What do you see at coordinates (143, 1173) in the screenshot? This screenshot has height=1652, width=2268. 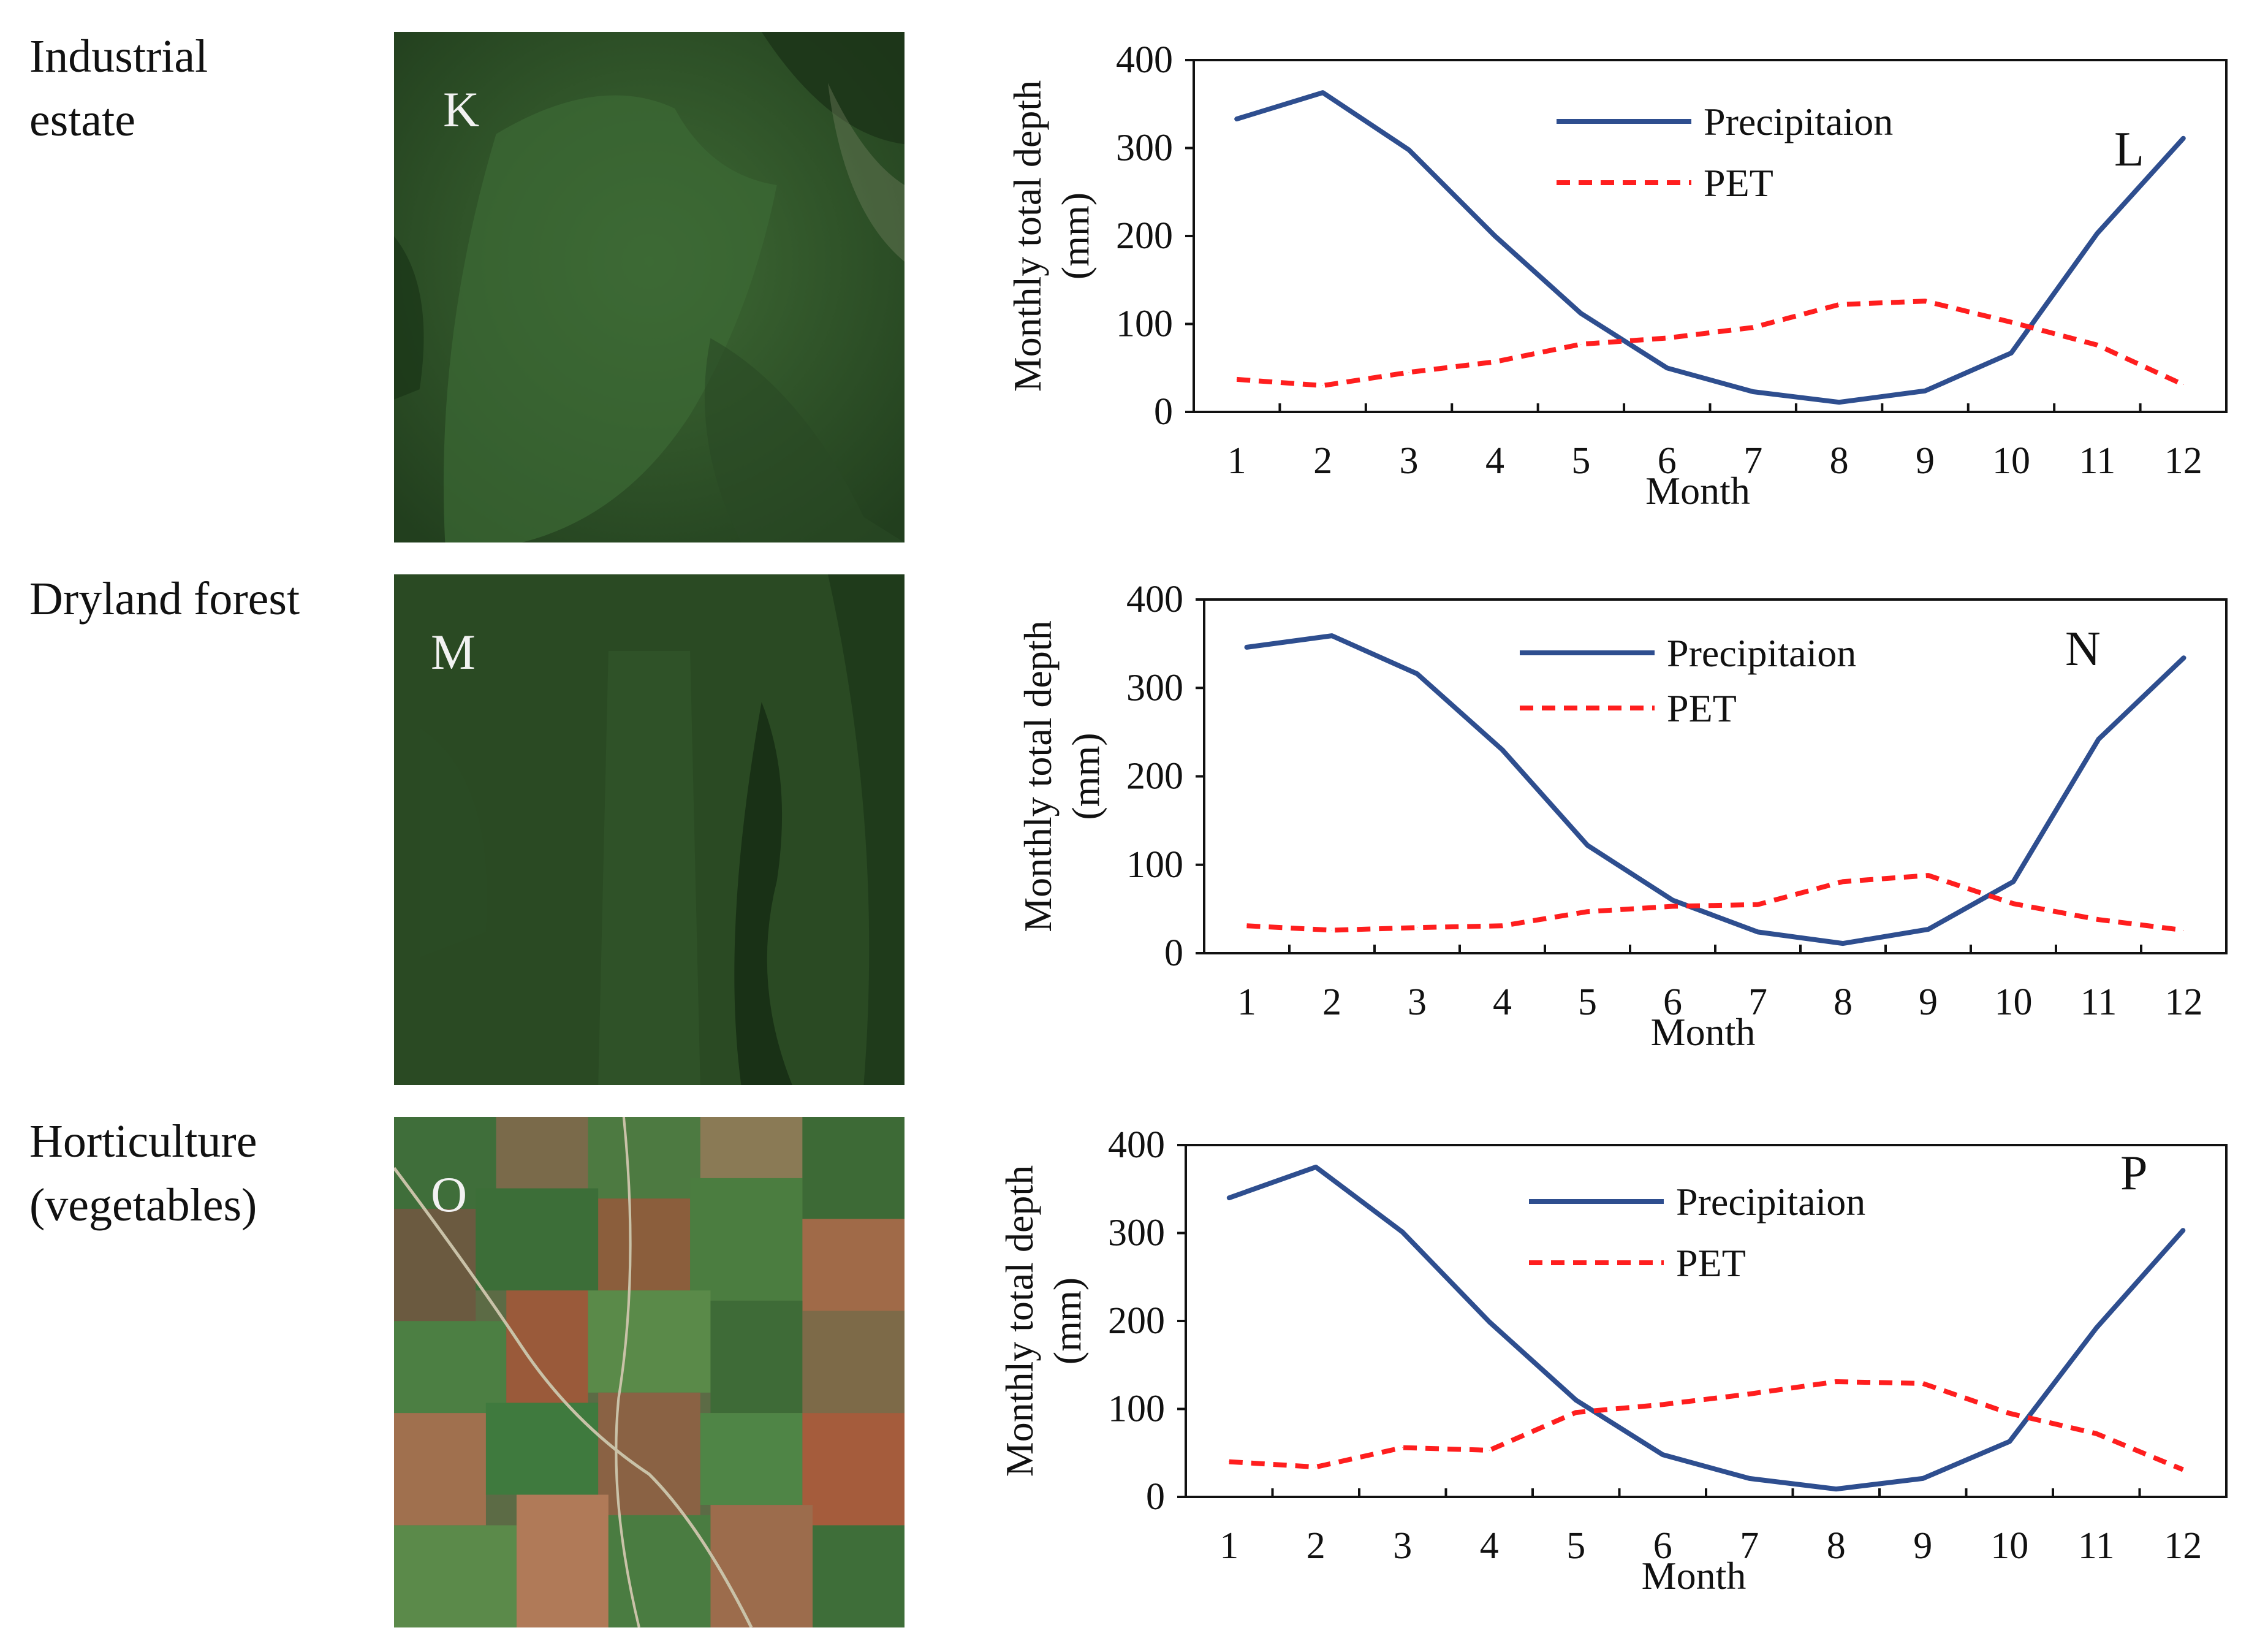 I see `land-use-label: Horticulture (vegetables)` at bounding box center [143, 1173].